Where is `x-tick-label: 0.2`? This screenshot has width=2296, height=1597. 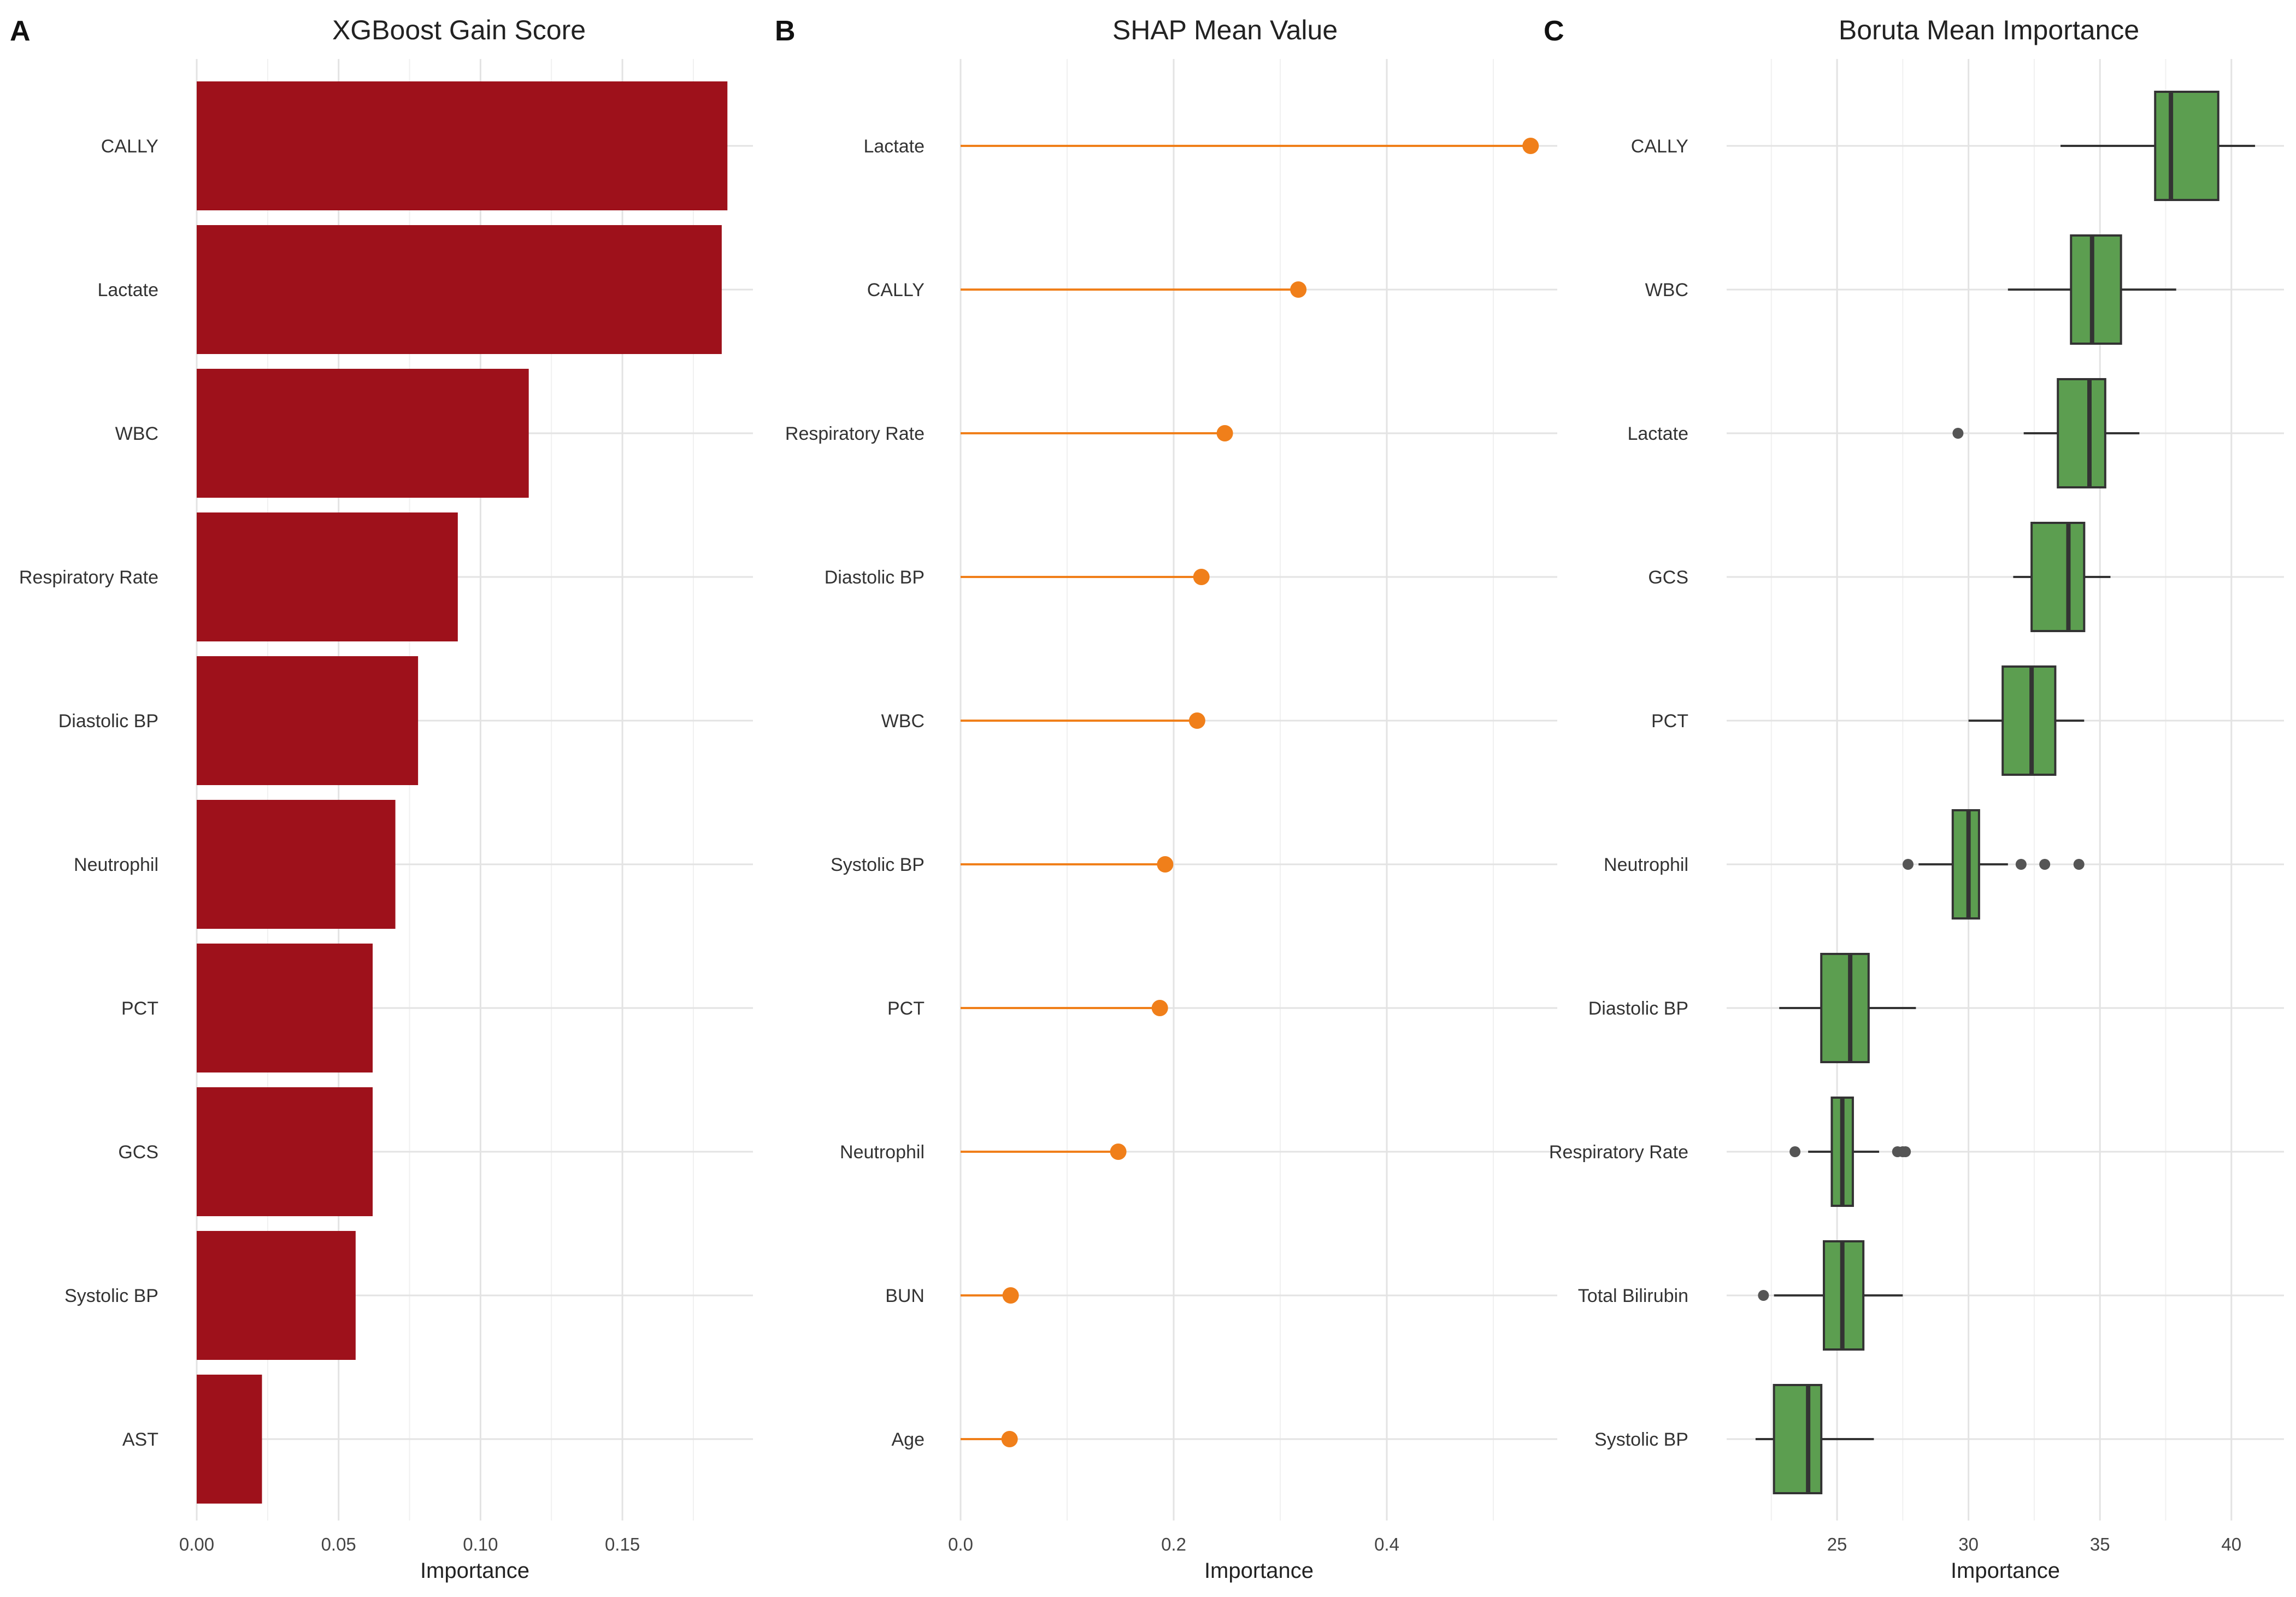 x-tick-label: 0.2 is located at coordinates (1174, 1544).